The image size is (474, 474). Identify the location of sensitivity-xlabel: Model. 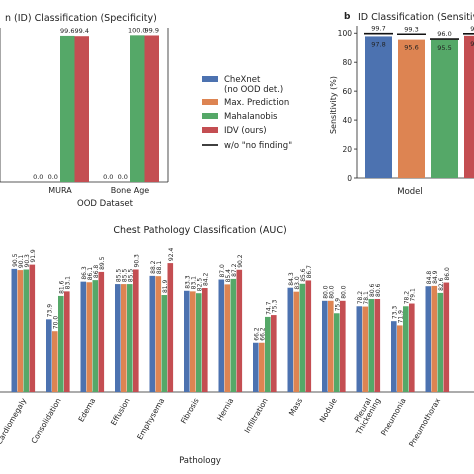
(410, 192).